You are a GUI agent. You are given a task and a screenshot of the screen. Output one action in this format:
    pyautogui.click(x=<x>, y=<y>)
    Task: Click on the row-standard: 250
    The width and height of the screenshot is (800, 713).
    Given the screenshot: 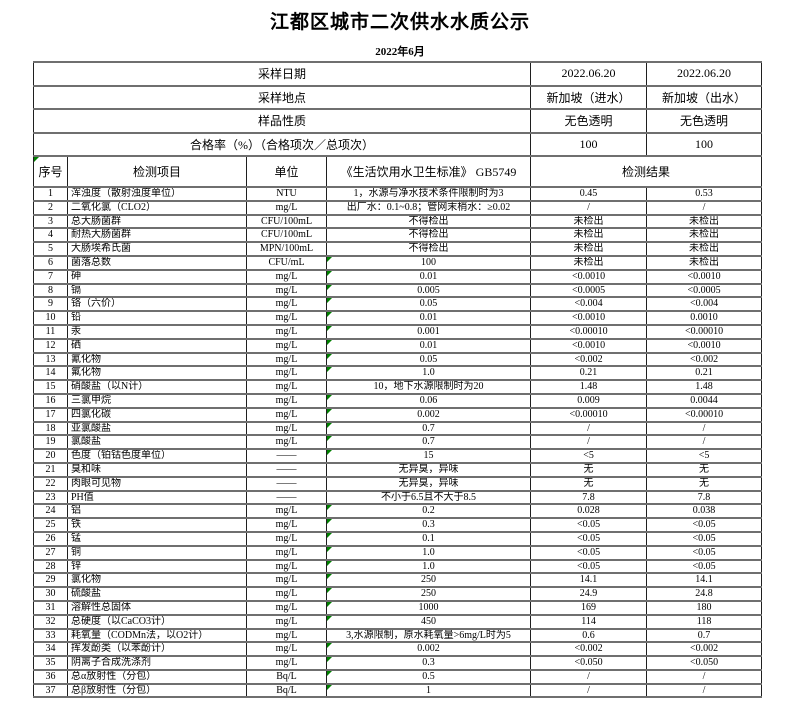 What is the action you would take?
    pyautogui.click(x=428, y=594)
    